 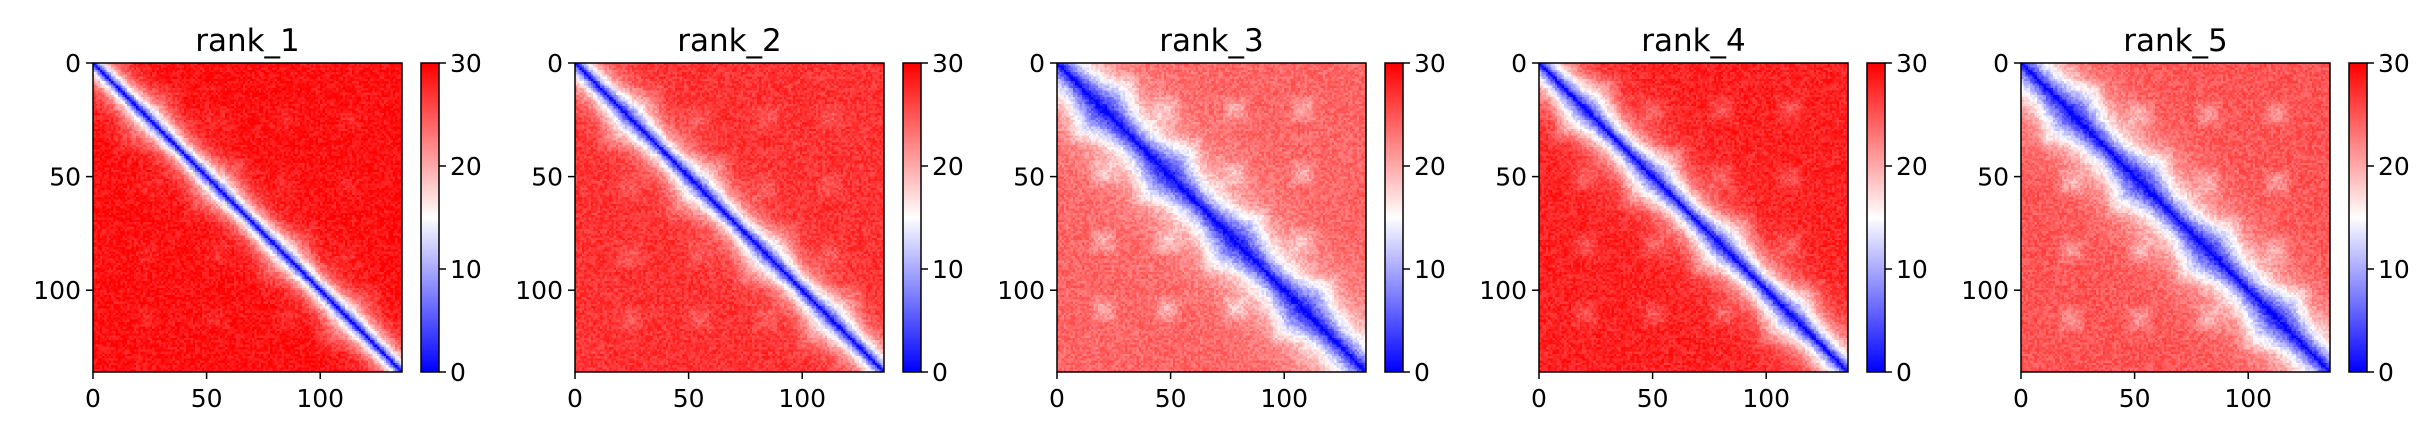 I want to click on chart-title: rank_4, so click(x=1693, y=41).